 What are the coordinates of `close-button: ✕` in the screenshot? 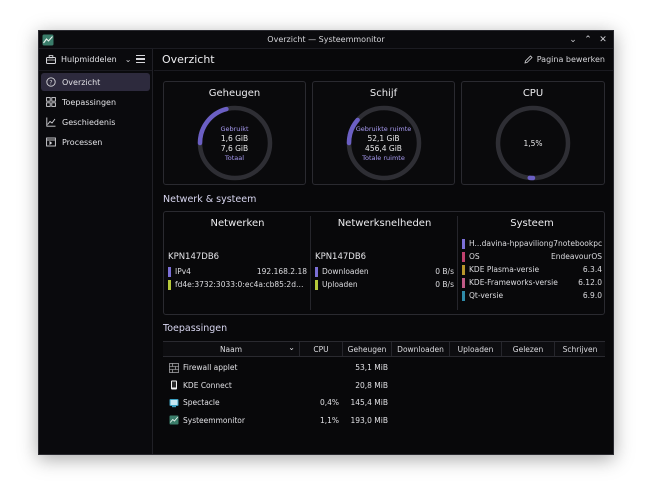 It's located at (603, 40).